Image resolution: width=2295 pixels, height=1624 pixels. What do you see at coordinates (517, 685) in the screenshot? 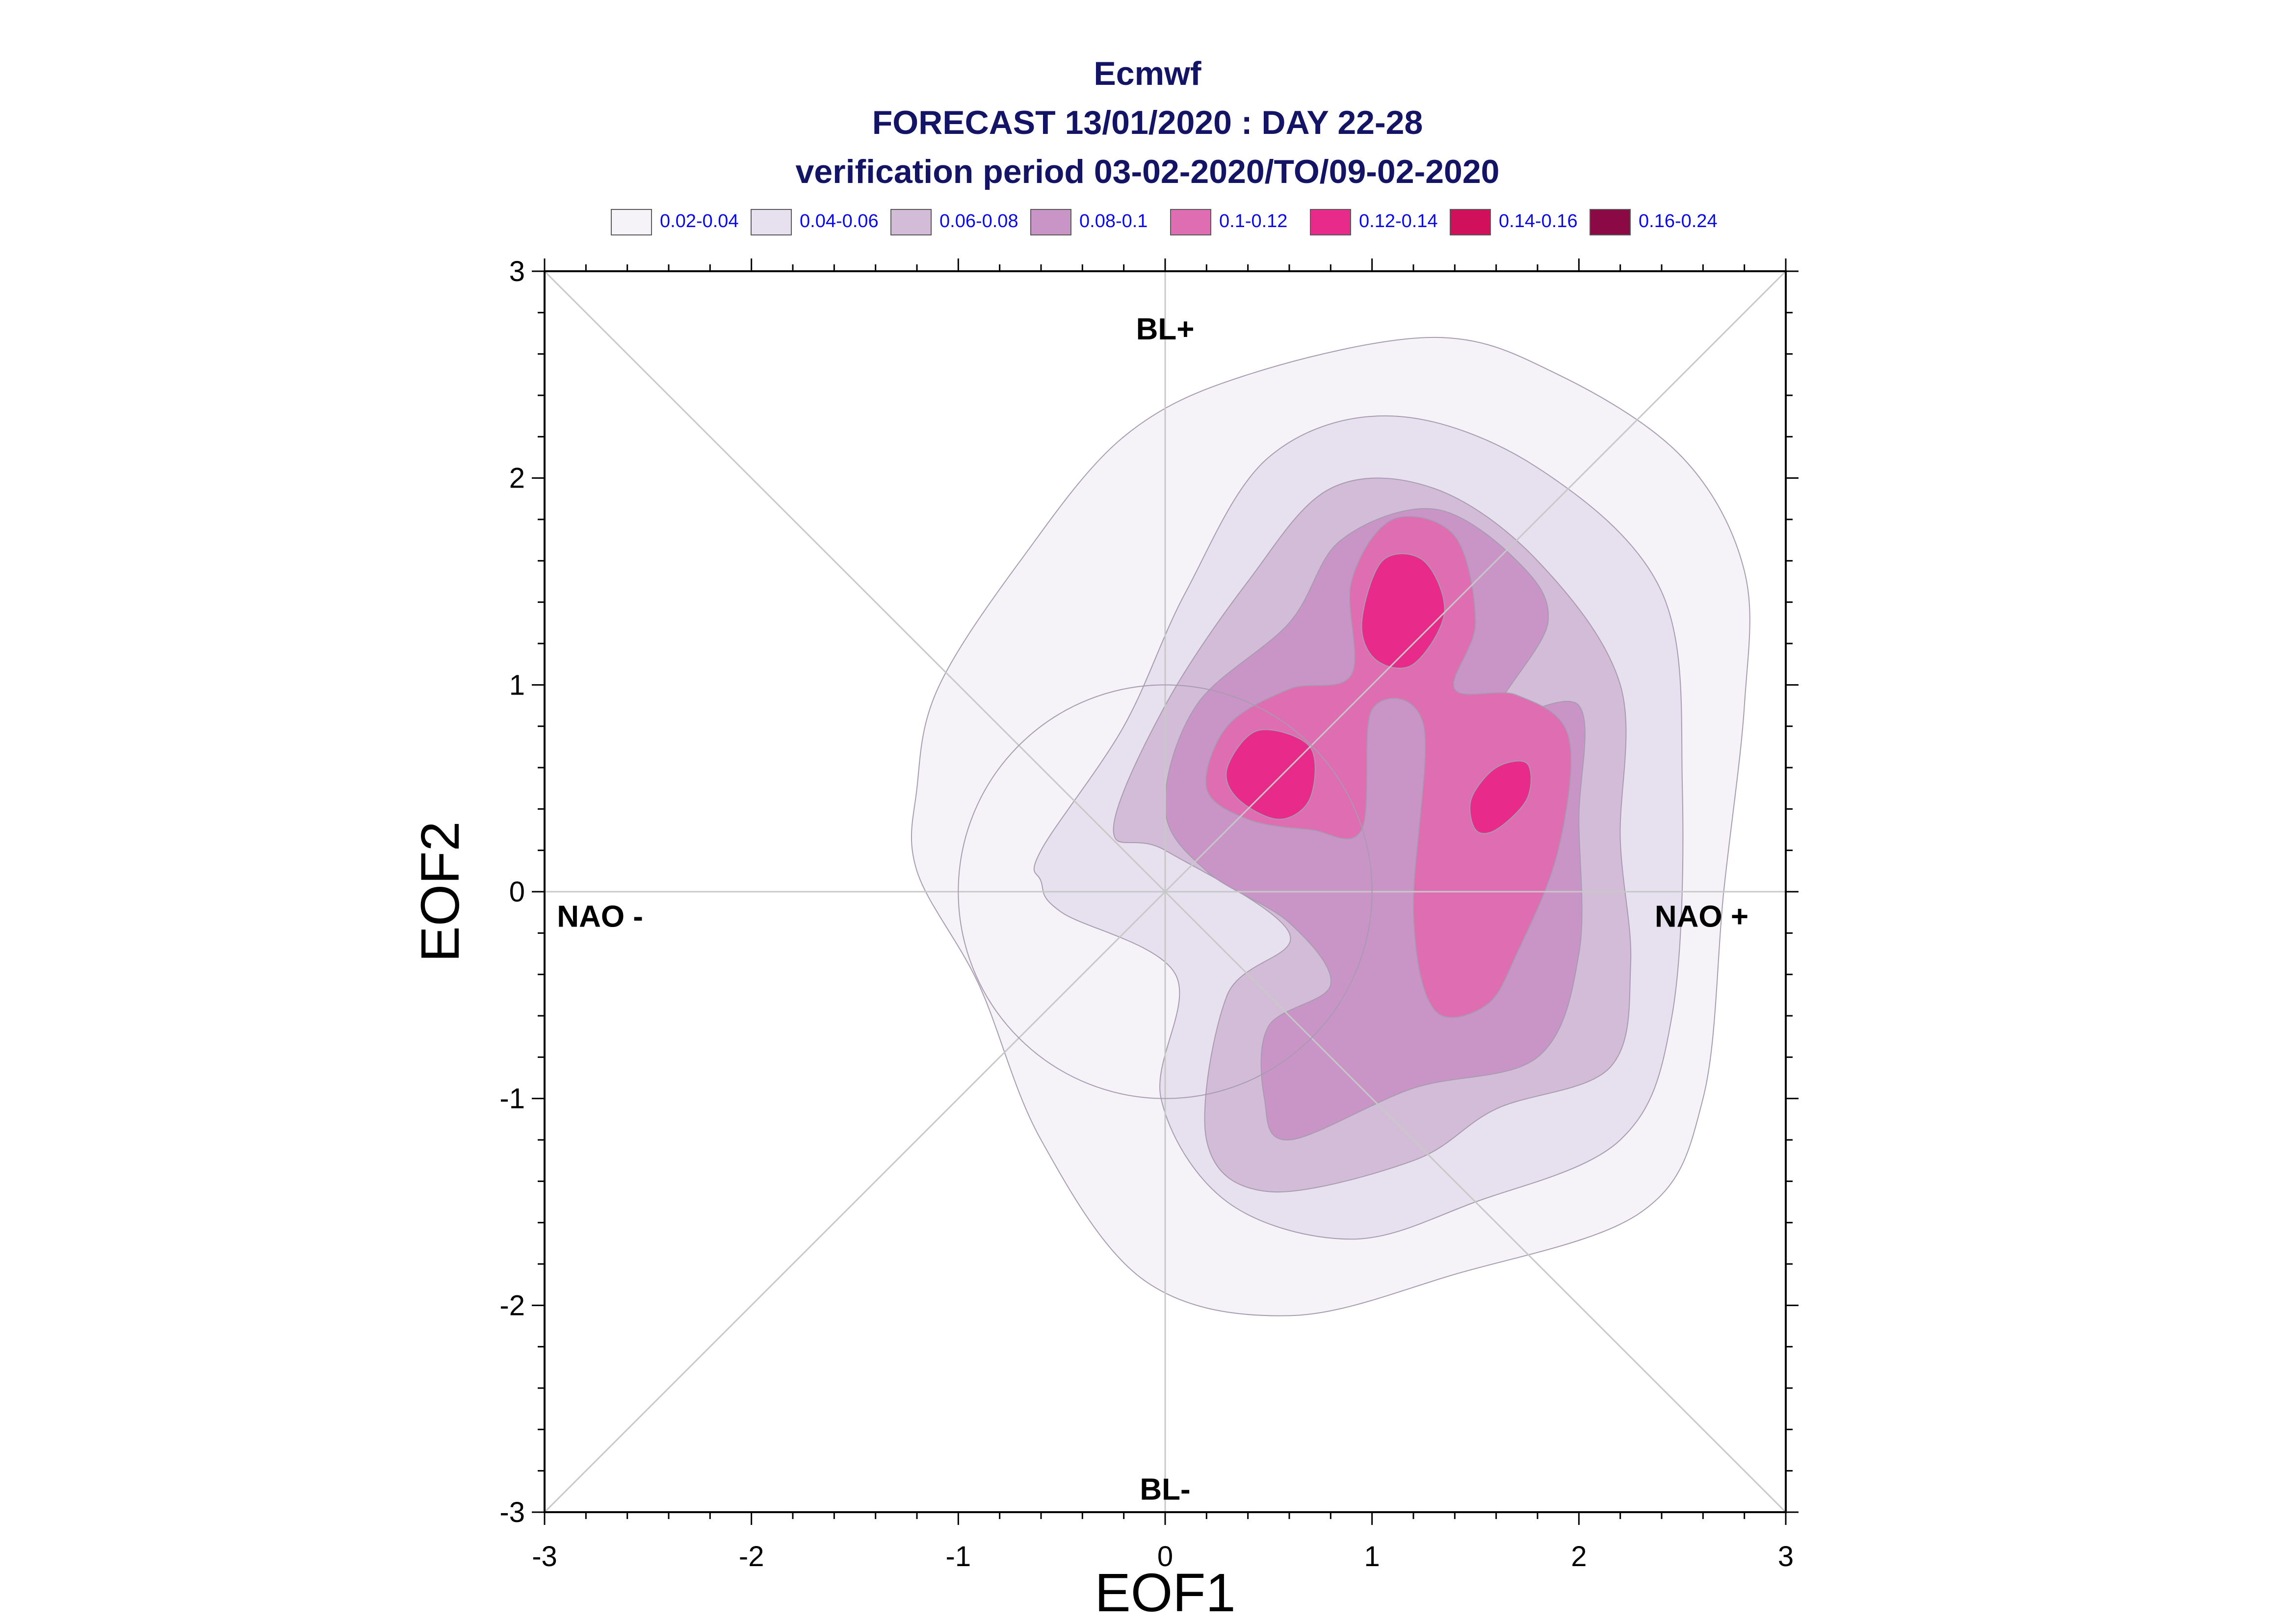
I see `y-tick-label: 1` at bounding box center [517, 685].